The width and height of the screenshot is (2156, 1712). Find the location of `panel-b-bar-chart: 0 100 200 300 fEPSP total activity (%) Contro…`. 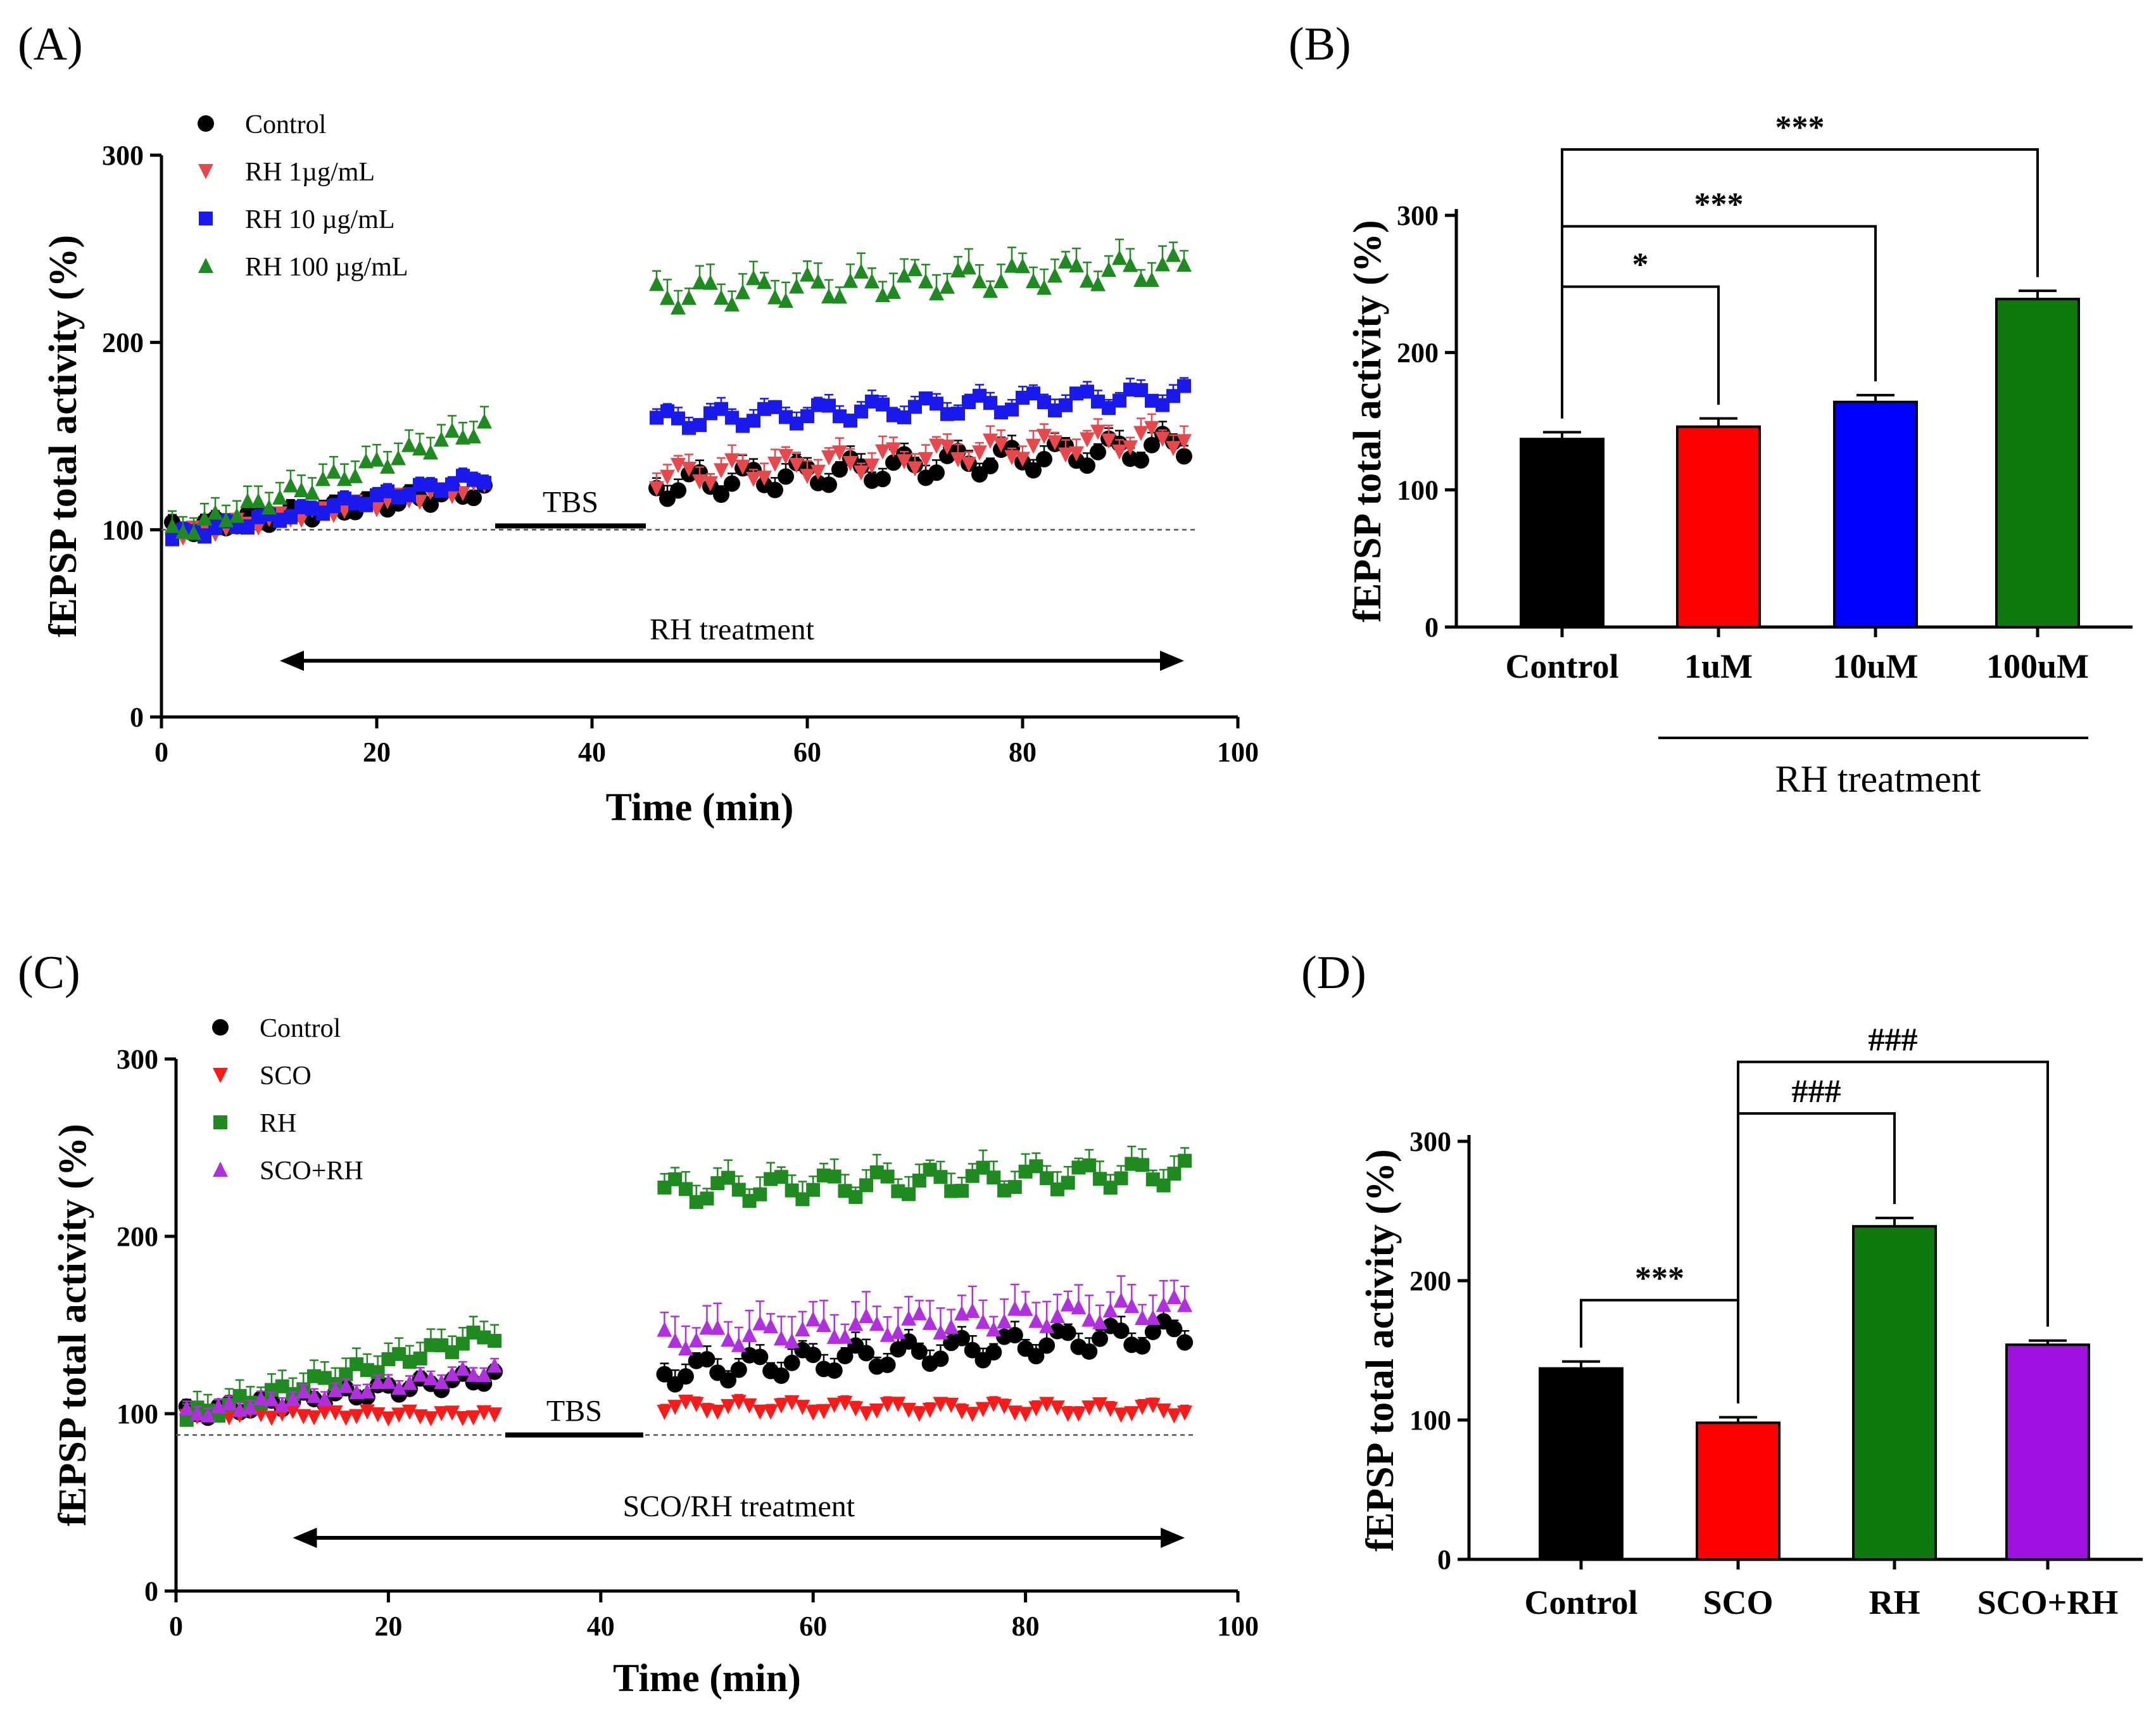

panel-b-bar-chart: 0 100 200 300 fEPSP total activity (%) Contro… is located at coordinates (1739, 455).